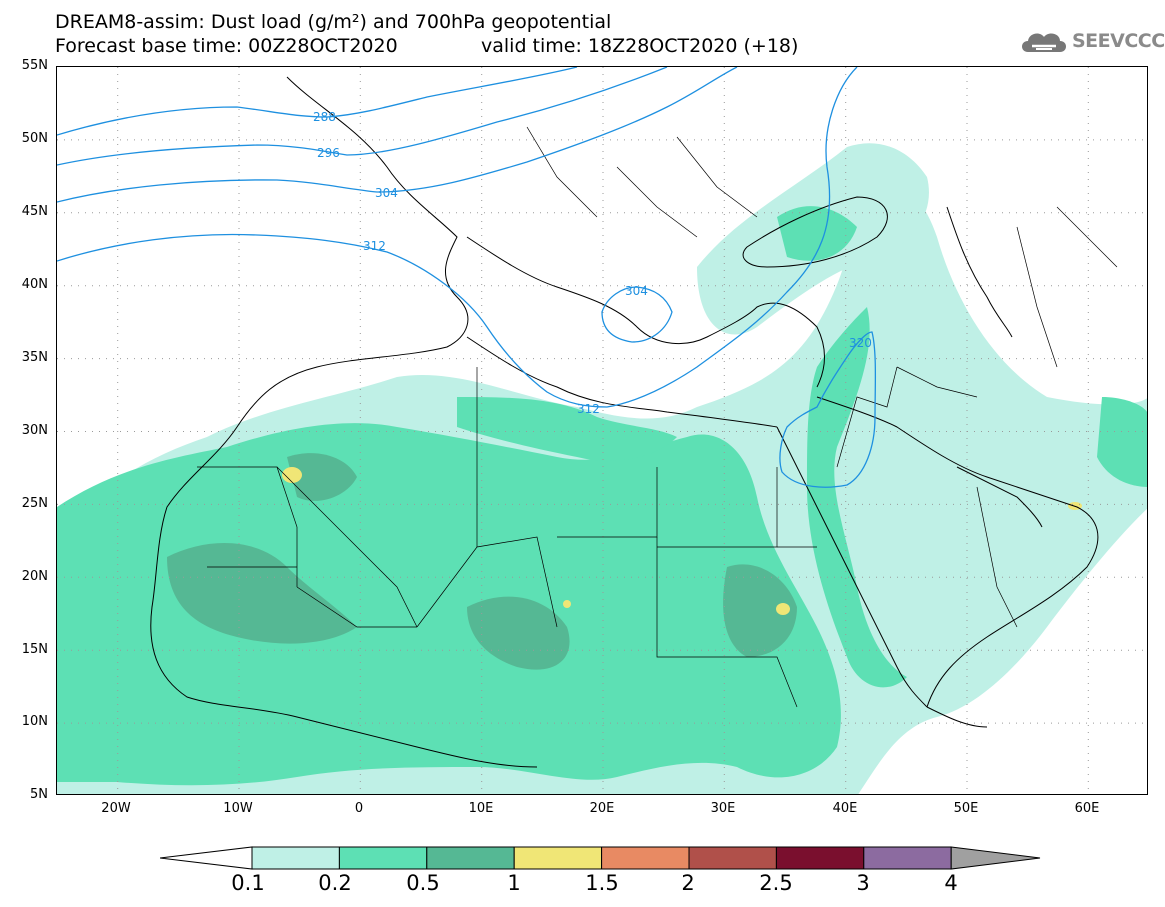 This screenshot has width=1165, height=907. I want to click on lat-label-40n: 40N, so click(34, 284).